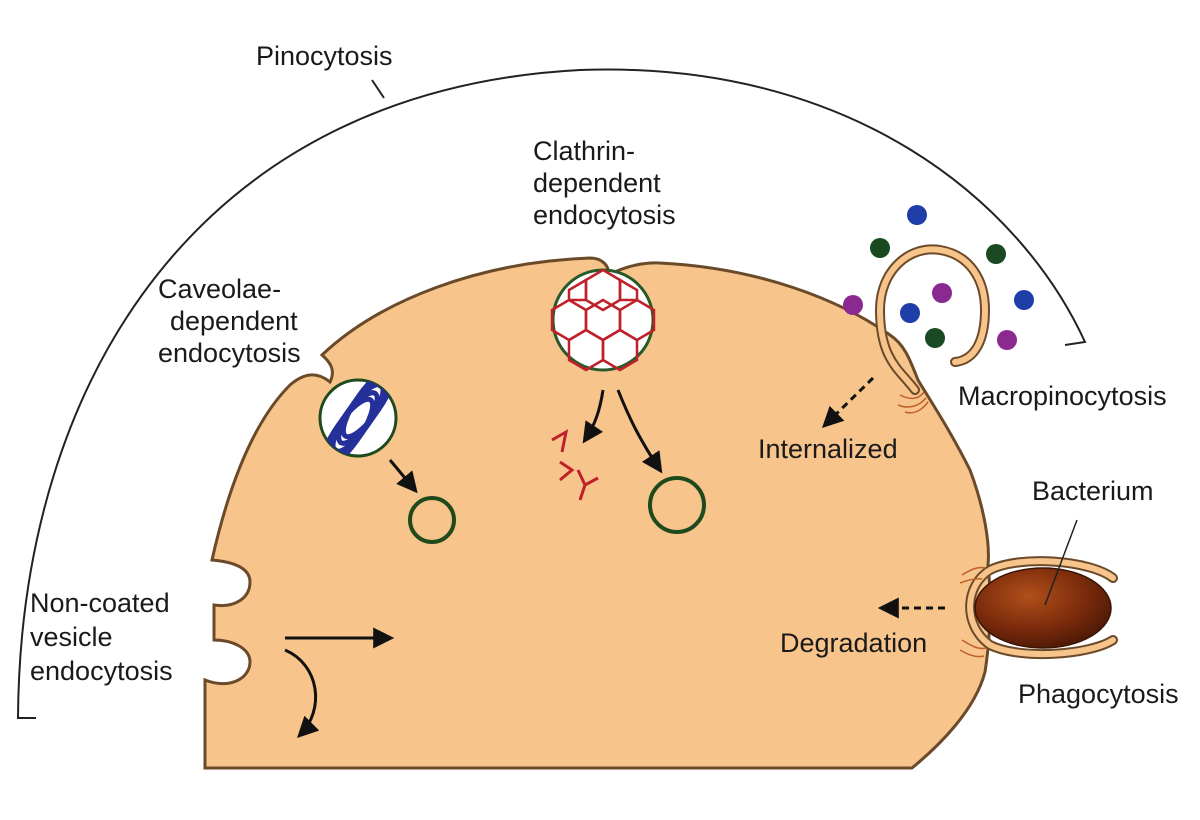 The image size is (1200, 820). Describe the element at coordinates (1098, 694) in the screenshot. I see `label-phagocytosis: Phagocytosis` at that location.